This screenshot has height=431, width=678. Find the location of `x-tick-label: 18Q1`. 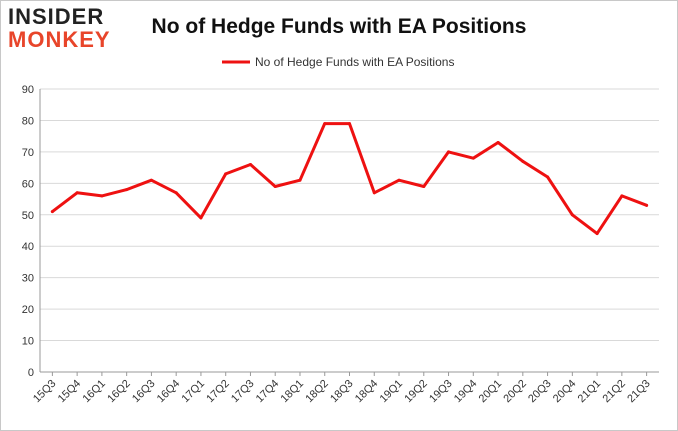

x-tick-label: 18Q1 is located at coordinates (293, 392).